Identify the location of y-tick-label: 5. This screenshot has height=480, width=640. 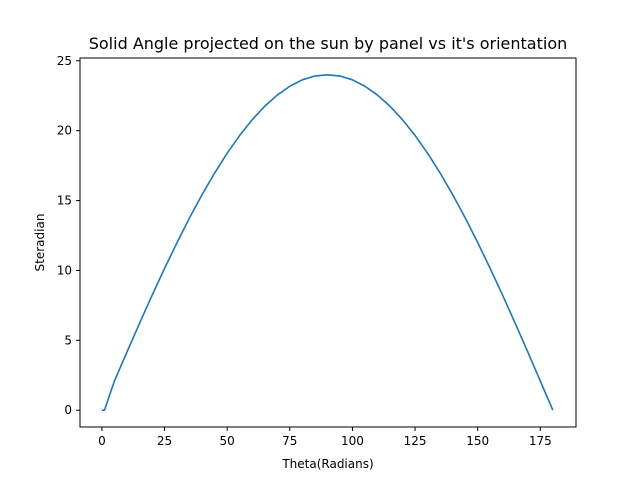
(68, 340).